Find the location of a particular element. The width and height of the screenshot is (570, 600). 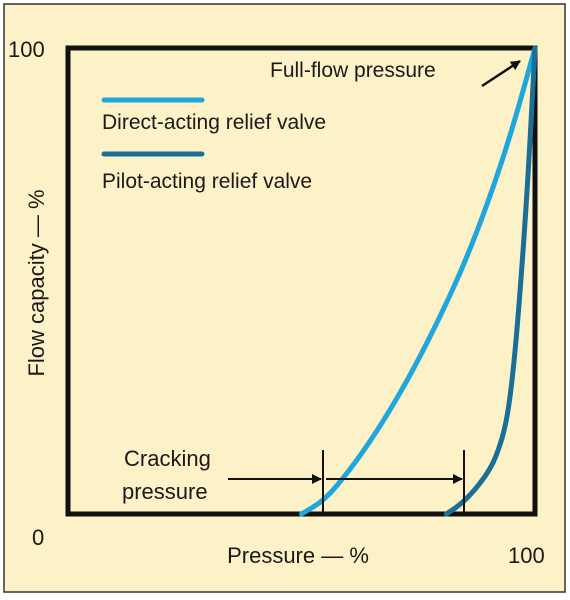

x-axis-label: Pressure — % is located at coordinates (298, 555).